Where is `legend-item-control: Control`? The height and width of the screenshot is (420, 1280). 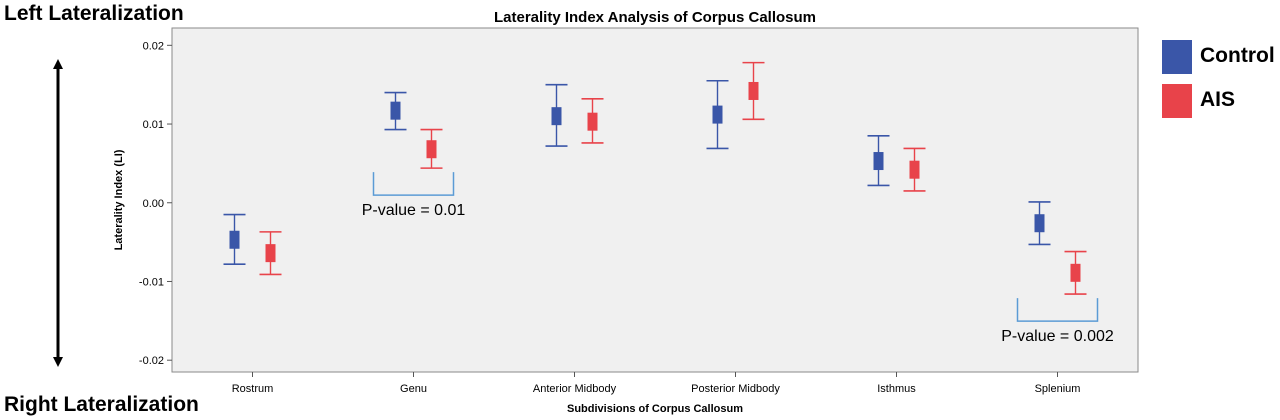 legend-item-control: Control is located at coordinates (1221, 62).